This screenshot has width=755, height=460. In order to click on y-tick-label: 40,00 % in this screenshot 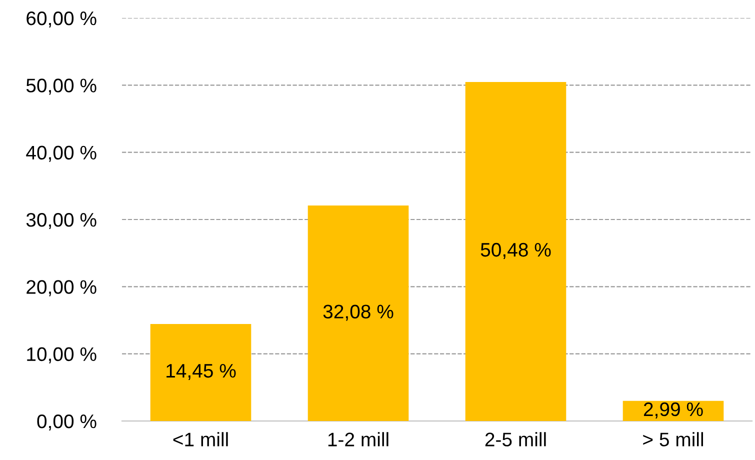, I will do `click(61, 154)`.